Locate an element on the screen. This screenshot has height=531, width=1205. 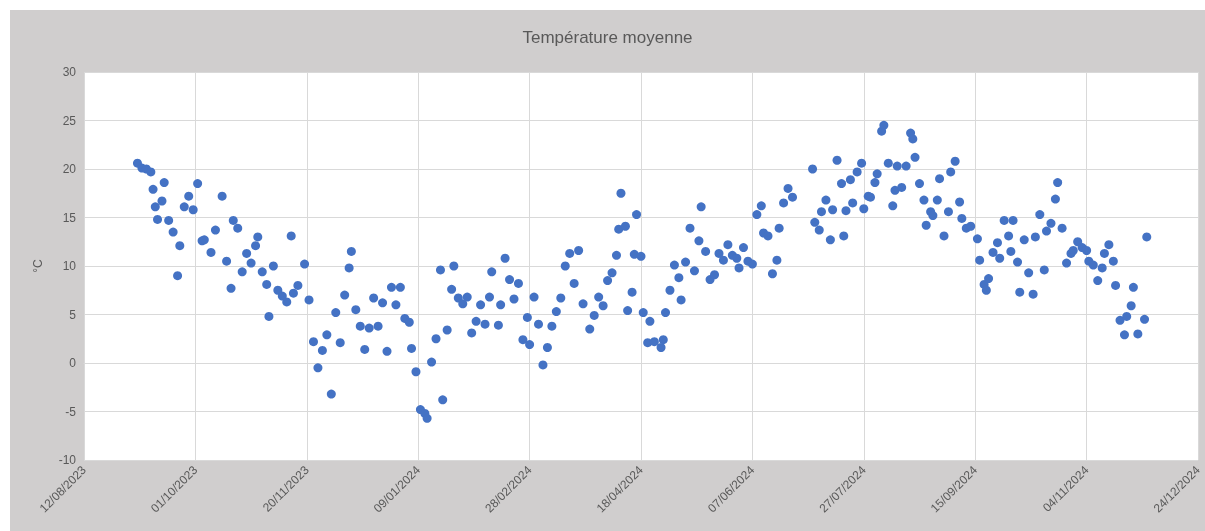
y-tick-label: -10 is located at coordinates (67, 460).